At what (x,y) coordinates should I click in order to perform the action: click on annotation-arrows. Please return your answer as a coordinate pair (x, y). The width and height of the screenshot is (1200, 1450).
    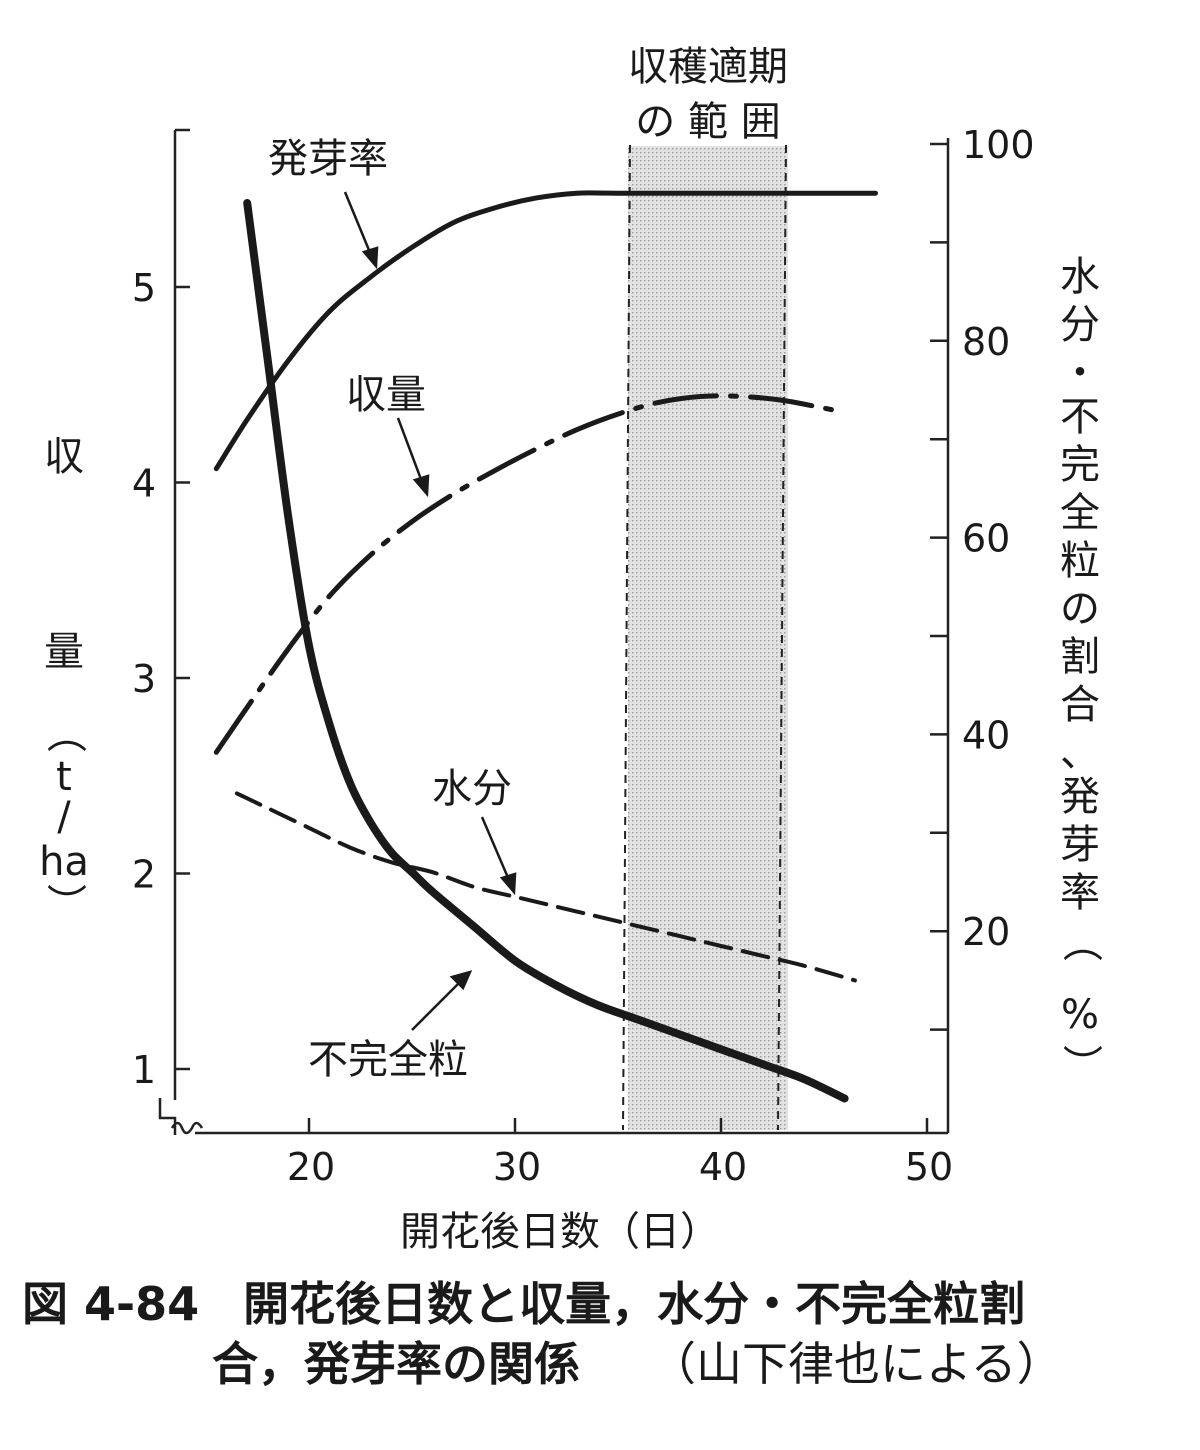
    Looking at the image, I should click on (430, 611).